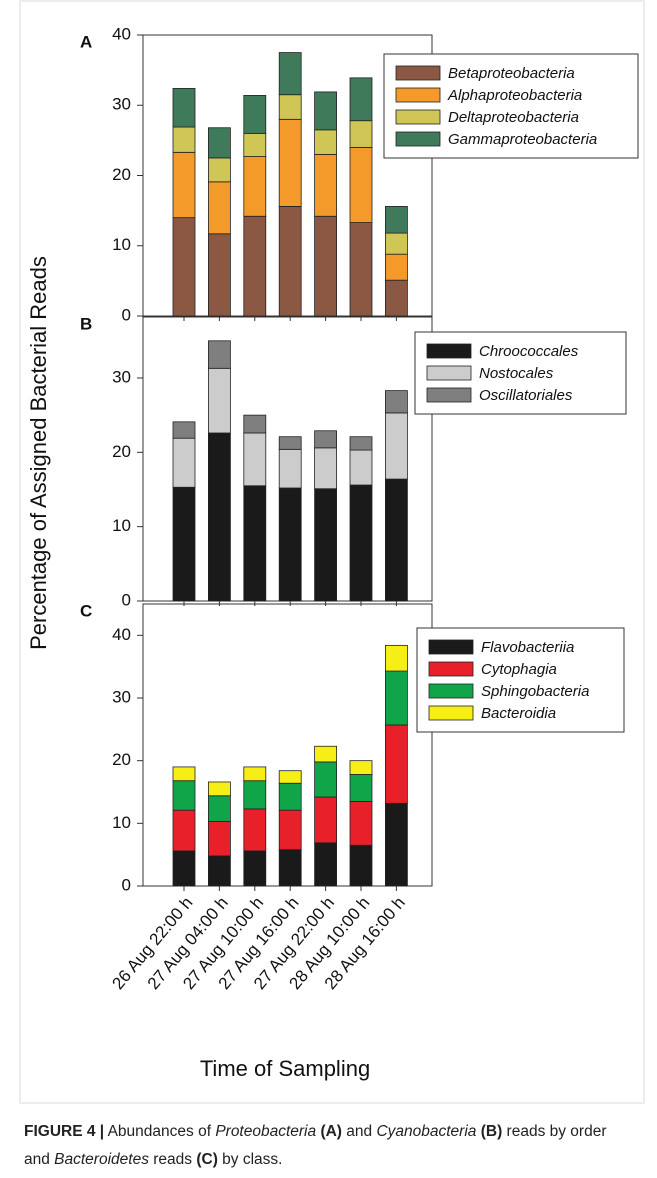 The width and height of the screenshot is (657, 1178). Describe the element at coordinates (519, 669) in the screenshot. I see `legend-label: Cytophagia` at that location.